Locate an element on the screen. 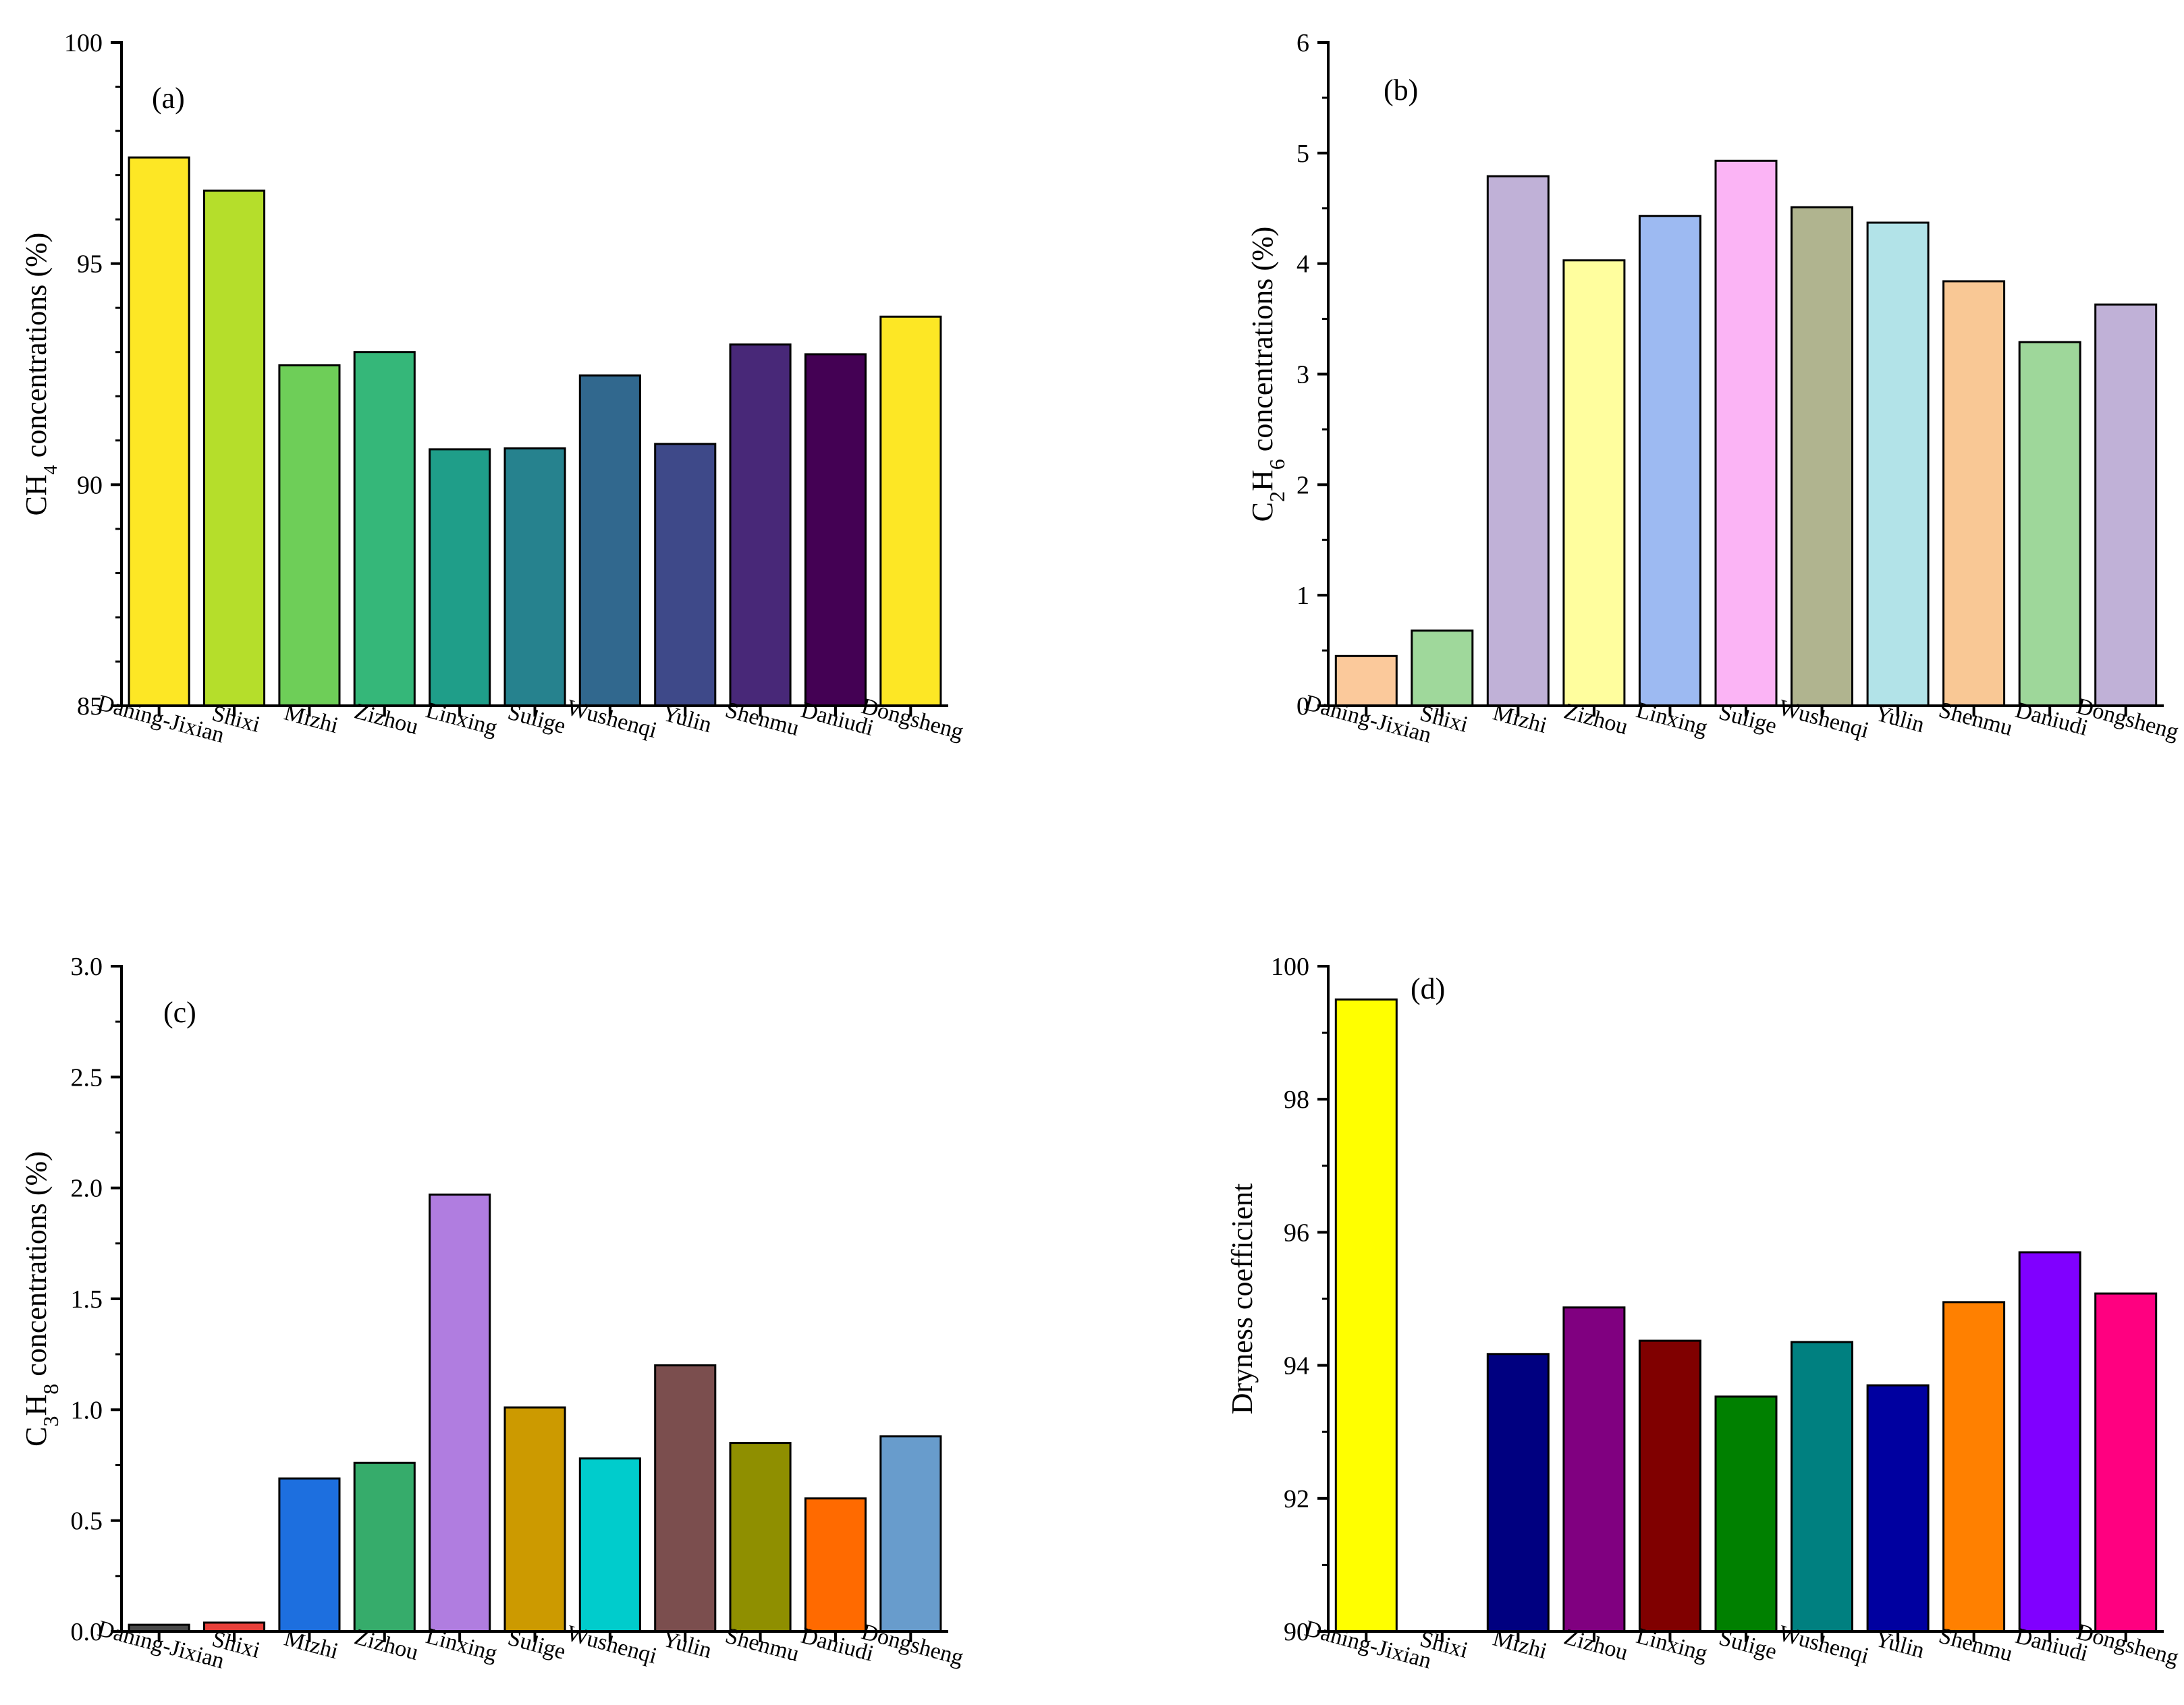  y-axis-title: Dryness coefficient is located at coordinates (1242, 1299).